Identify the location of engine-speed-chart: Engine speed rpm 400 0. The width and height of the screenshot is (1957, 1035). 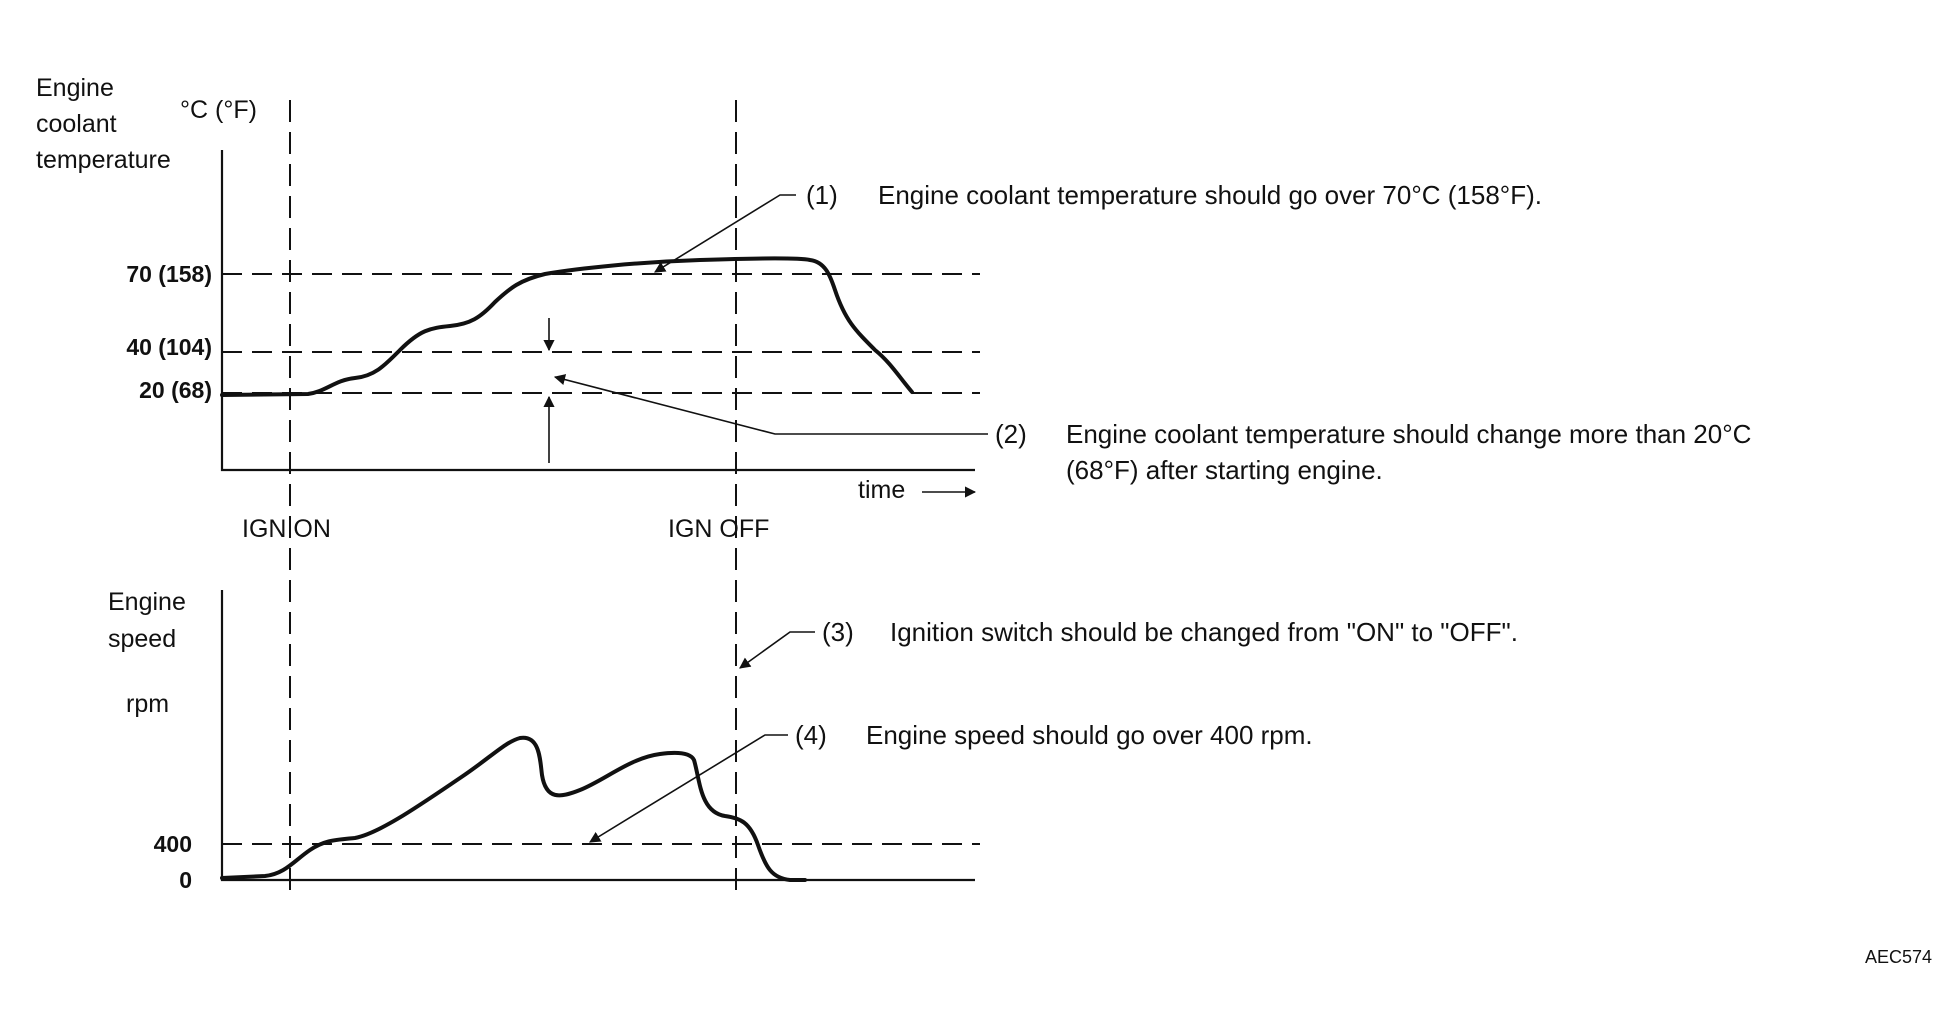
(544, 740).